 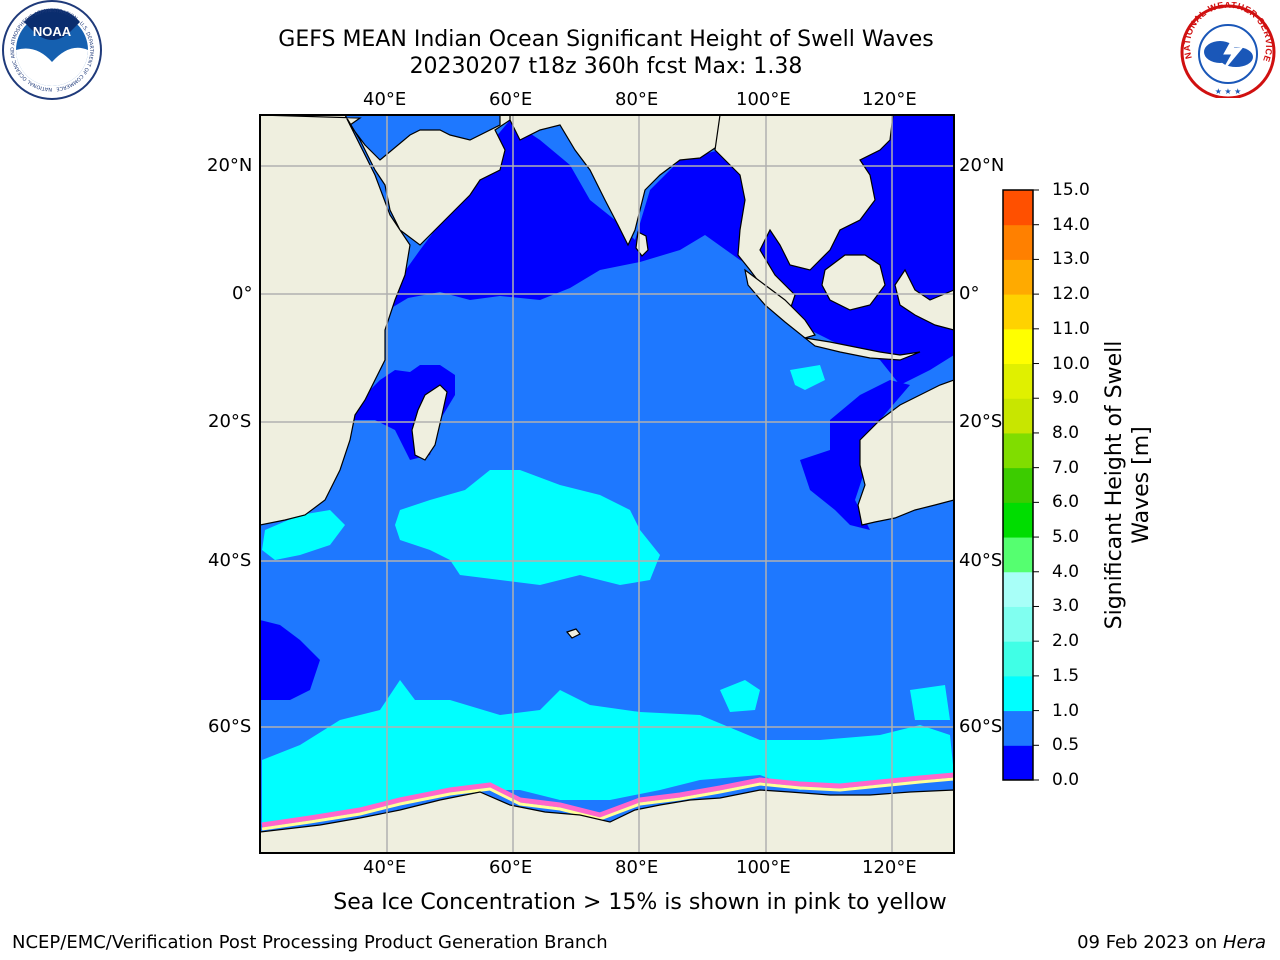 I want to click on colorbar-tick-label: 15.0, so click(x=1071, y=190).